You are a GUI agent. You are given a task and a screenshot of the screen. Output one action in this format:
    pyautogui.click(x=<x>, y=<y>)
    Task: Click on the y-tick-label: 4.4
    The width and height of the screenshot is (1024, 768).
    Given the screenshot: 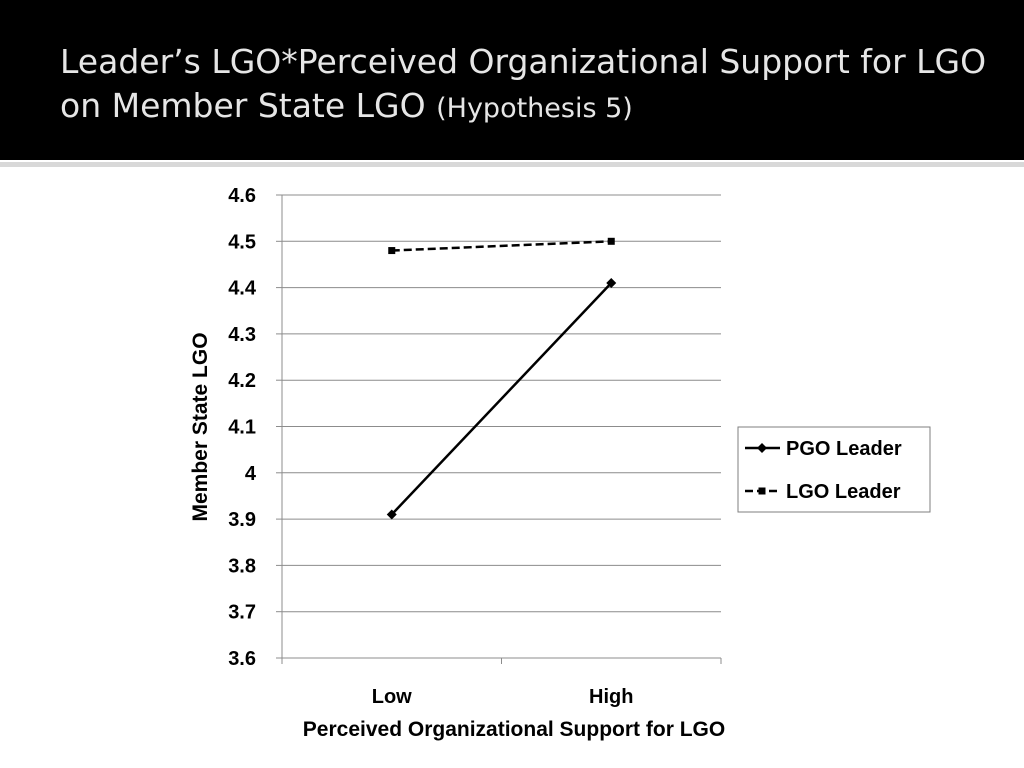 What is the action you would take?
    pyautogui.click(x=242, y=289)
    